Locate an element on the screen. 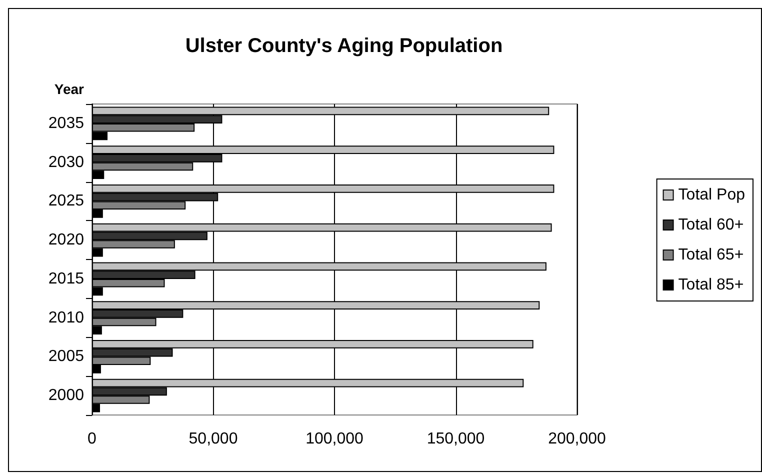  chart-title: Ulster County's Aging Population is located at coordinates (344, 46).